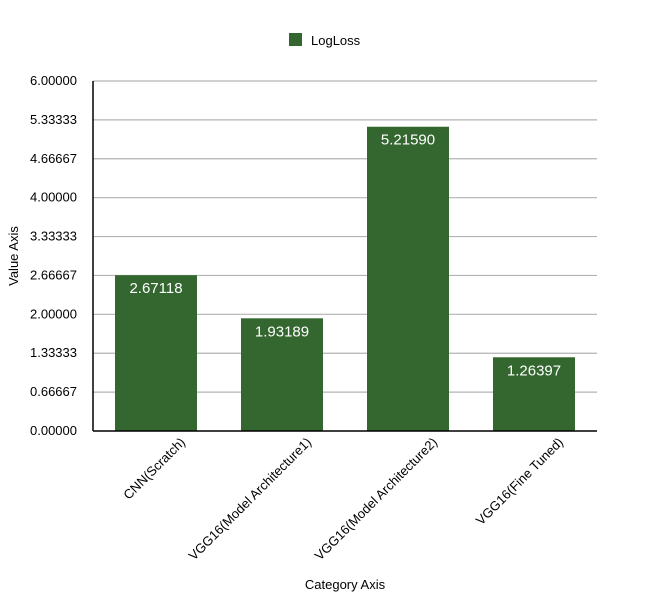  What do you see at coordinates (53, 274) in the screenshot?
I see `y-tick-label: 2.66667` at bounding box center [53, 274].